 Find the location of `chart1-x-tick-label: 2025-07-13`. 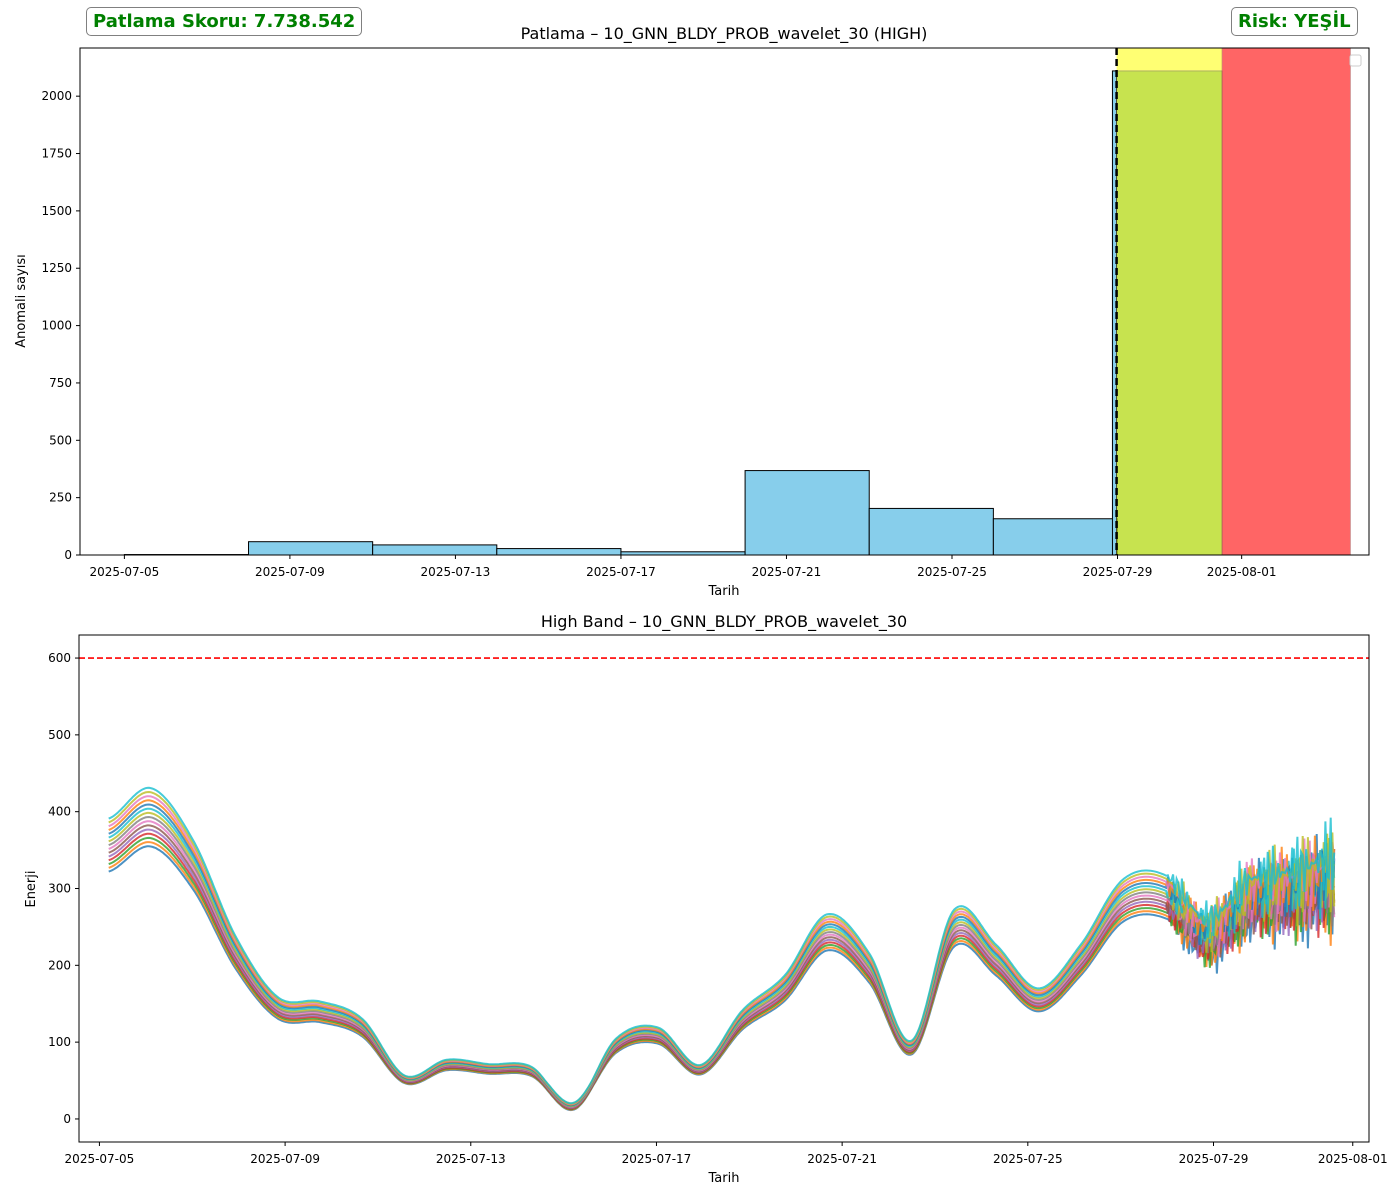

chart1-x-tick-label: 2025-07-13 is located at coordinates (456, 572).